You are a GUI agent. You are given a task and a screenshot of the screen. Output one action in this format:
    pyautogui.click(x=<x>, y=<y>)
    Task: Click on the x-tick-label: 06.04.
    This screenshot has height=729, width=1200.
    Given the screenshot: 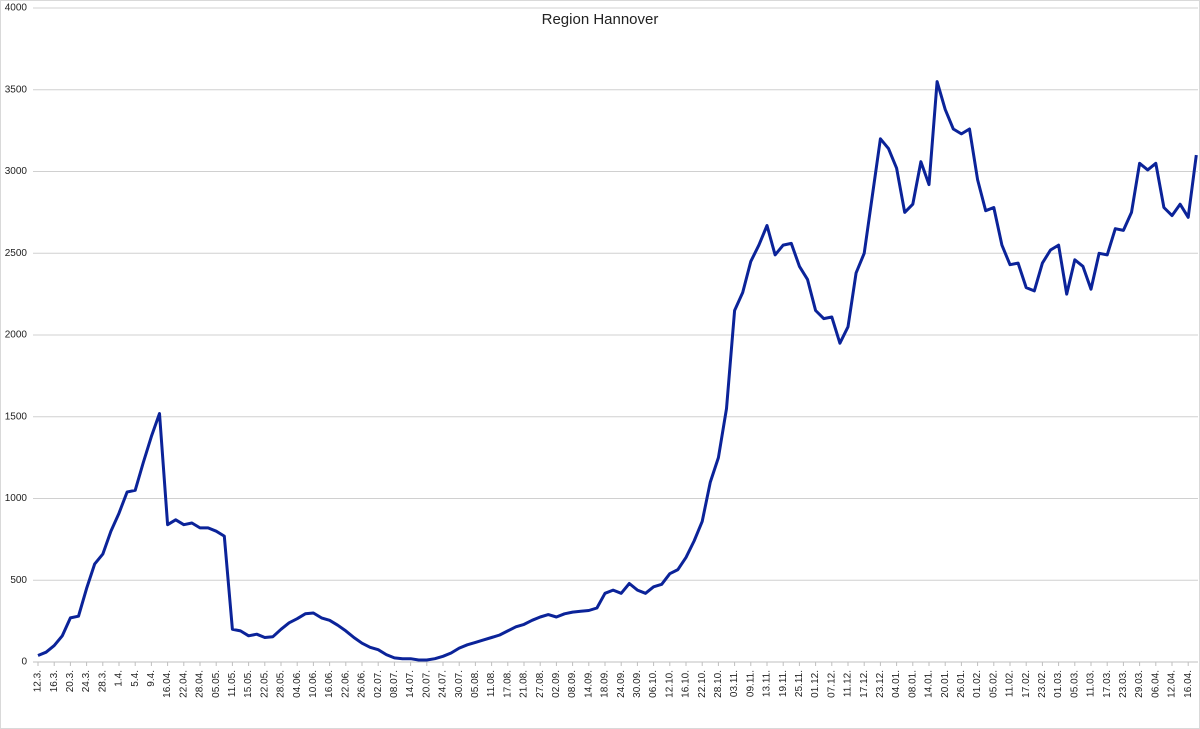 What is the action you would take?
    pyautogui.click(x=1155, y=684)
    